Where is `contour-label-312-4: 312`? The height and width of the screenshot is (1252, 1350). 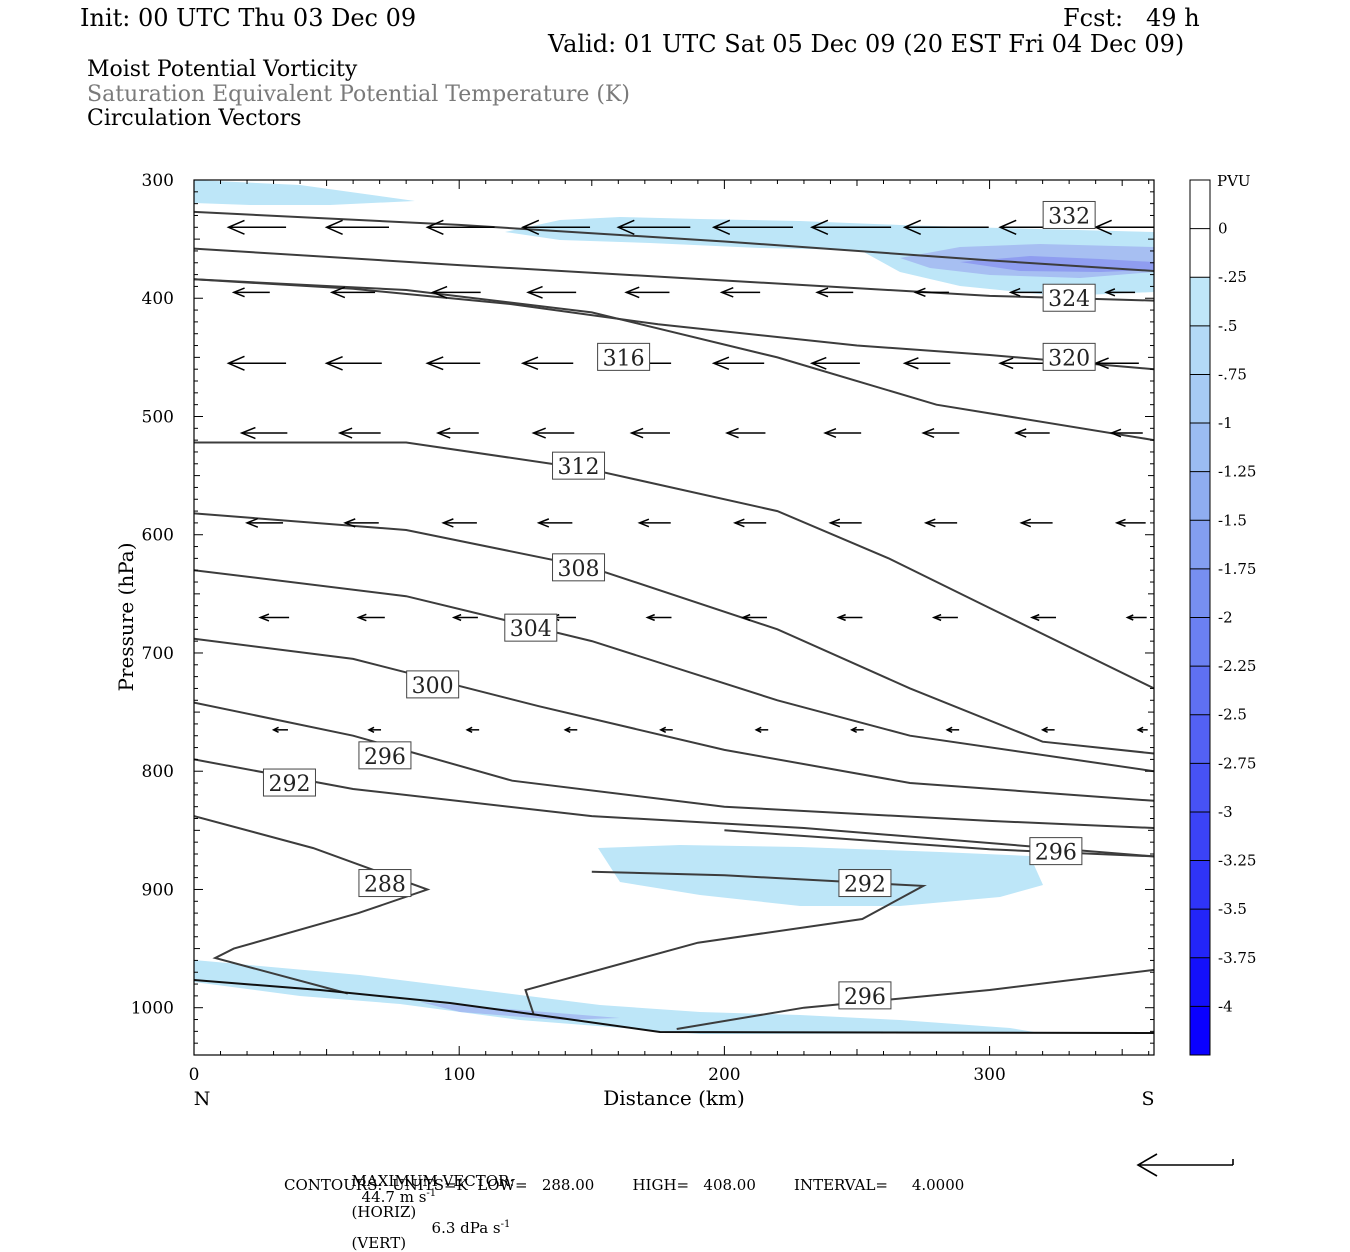
contour-label-312-4: 312 is located at coordinates (579, 465).